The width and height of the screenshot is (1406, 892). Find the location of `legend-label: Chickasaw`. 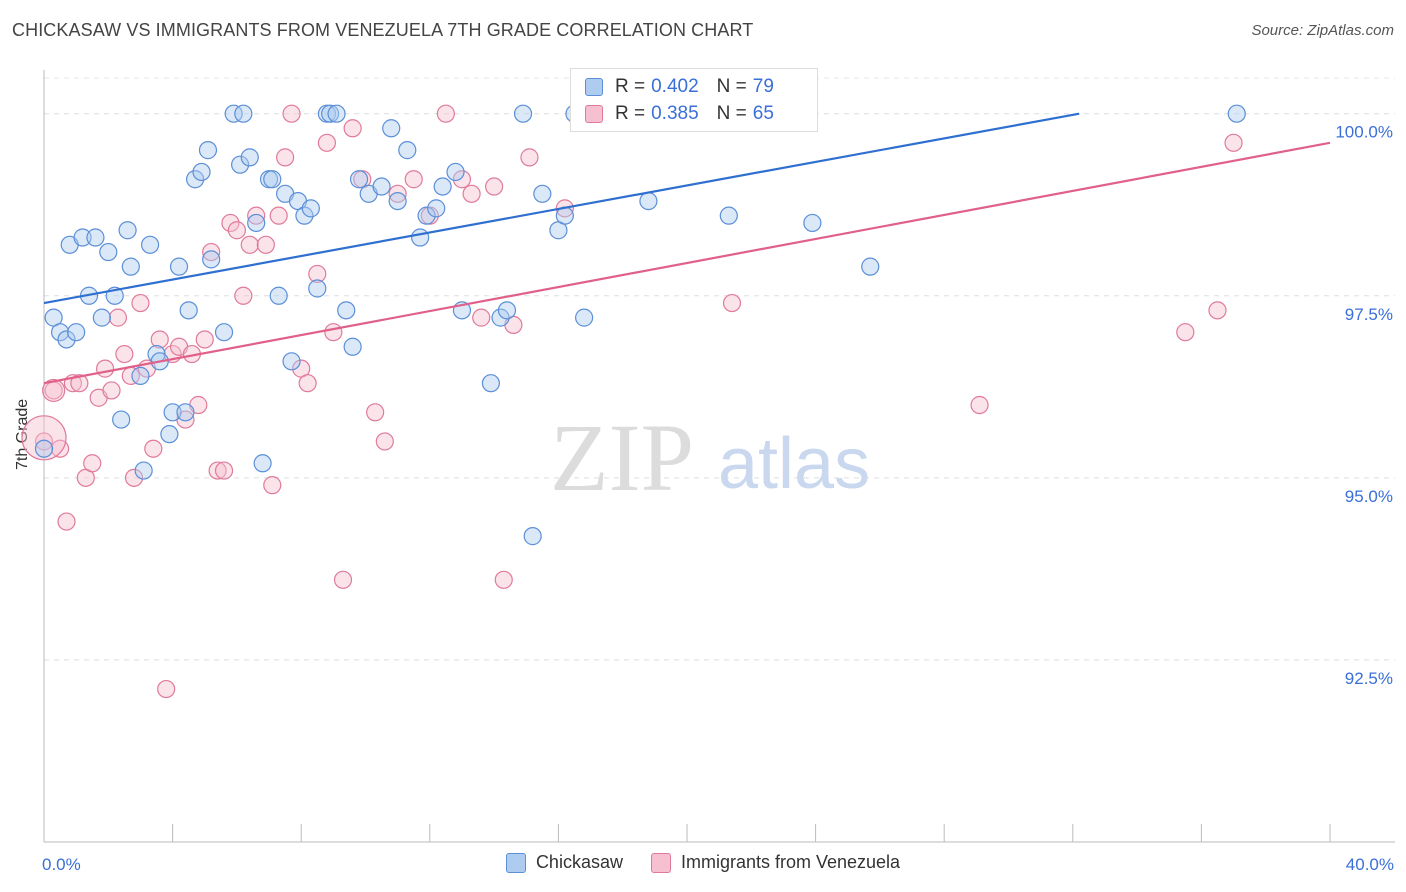

legend-label: Chickasaw is located at coordinates (579, 862).